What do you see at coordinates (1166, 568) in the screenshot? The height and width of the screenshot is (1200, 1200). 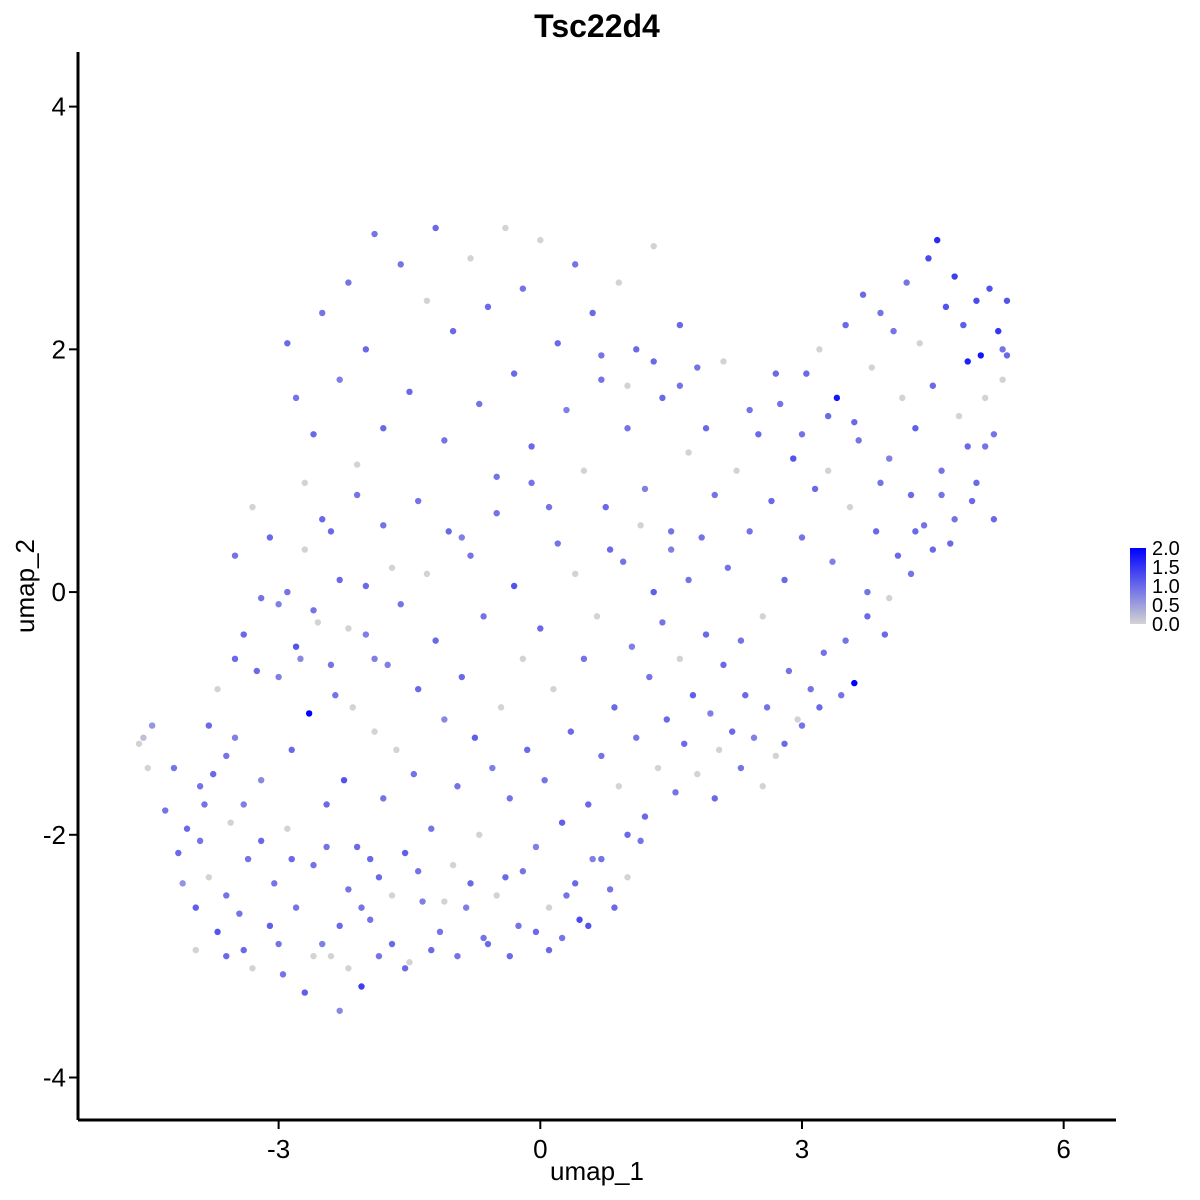 I see `legend-tick-label: 1.5` at bounding box center [1166, 568].